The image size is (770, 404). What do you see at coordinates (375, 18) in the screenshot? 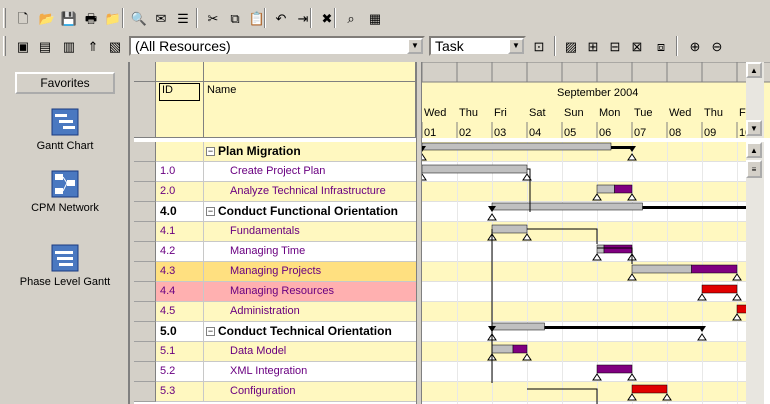
I see `grid-icon: ▦` at bounding box center [375, 18].